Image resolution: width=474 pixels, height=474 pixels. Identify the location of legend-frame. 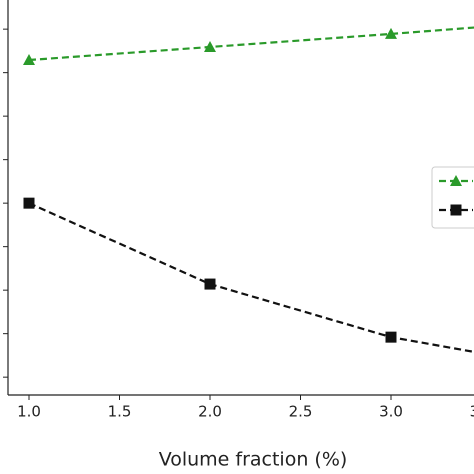
(452, 197).